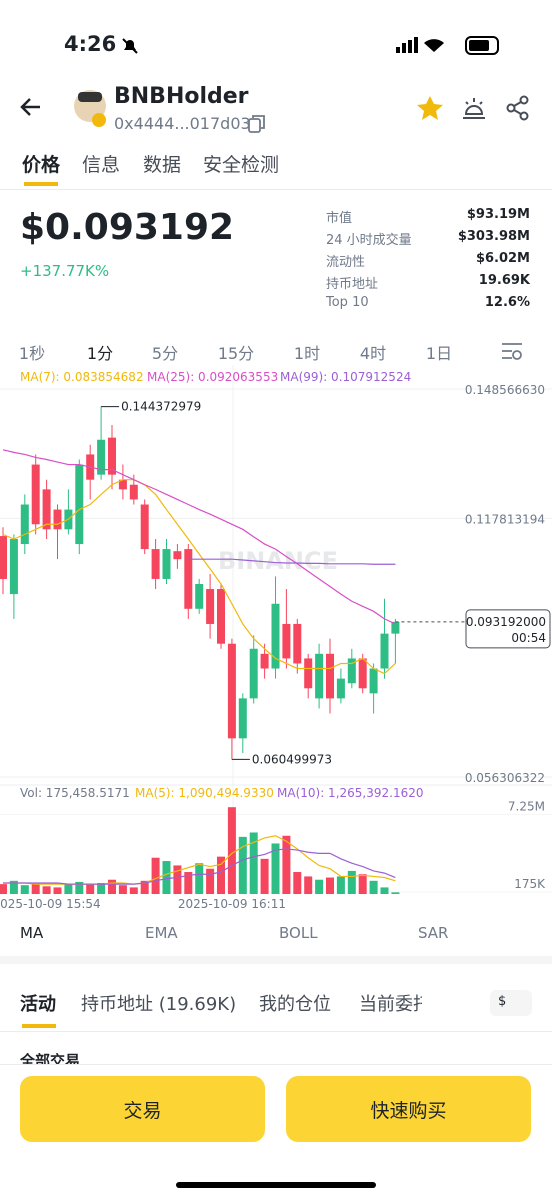 The height and width of the screenshot is (1200, 552). What do you see at coordinates (298, 933) in the screenshot?
I see `indicator: BOLL` at bounding box center [298, 933].